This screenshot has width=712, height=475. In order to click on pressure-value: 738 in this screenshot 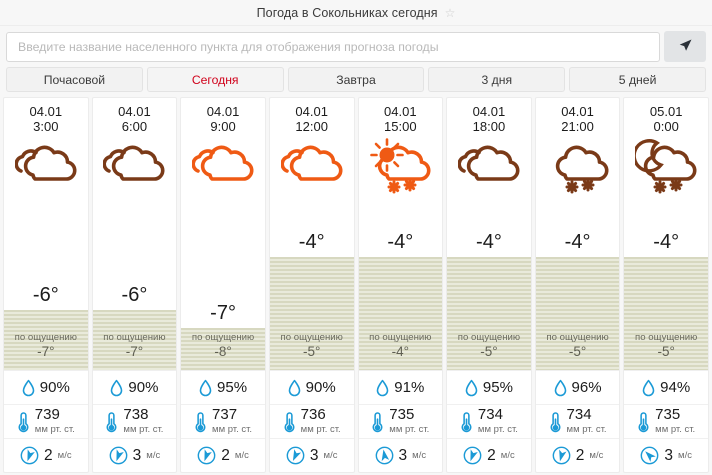, I will do `click(136, 414)`.